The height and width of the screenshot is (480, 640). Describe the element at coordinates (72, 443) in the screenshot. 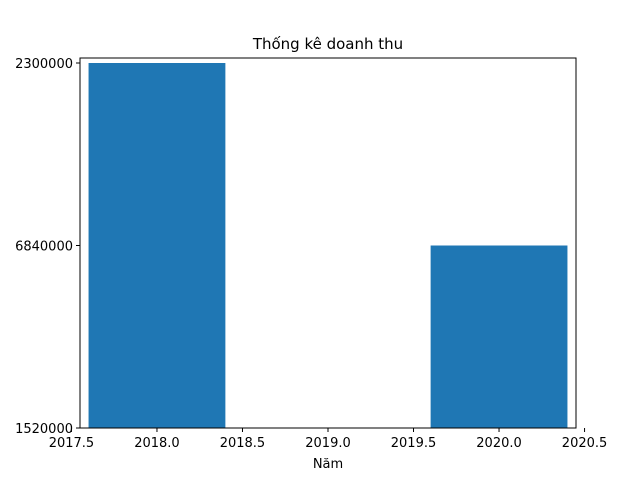

I see `x-tick-label: 2017.5` at that location.